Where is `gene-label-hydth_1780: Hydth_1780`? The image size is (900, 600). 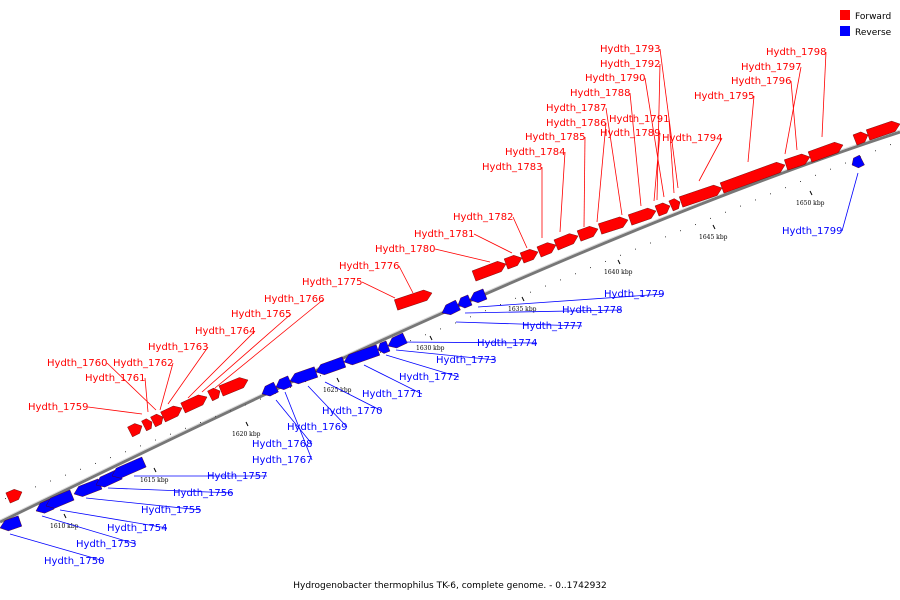
gene-label-hydth_1780: Hydth_1780 is located at coordinates (405, 249).